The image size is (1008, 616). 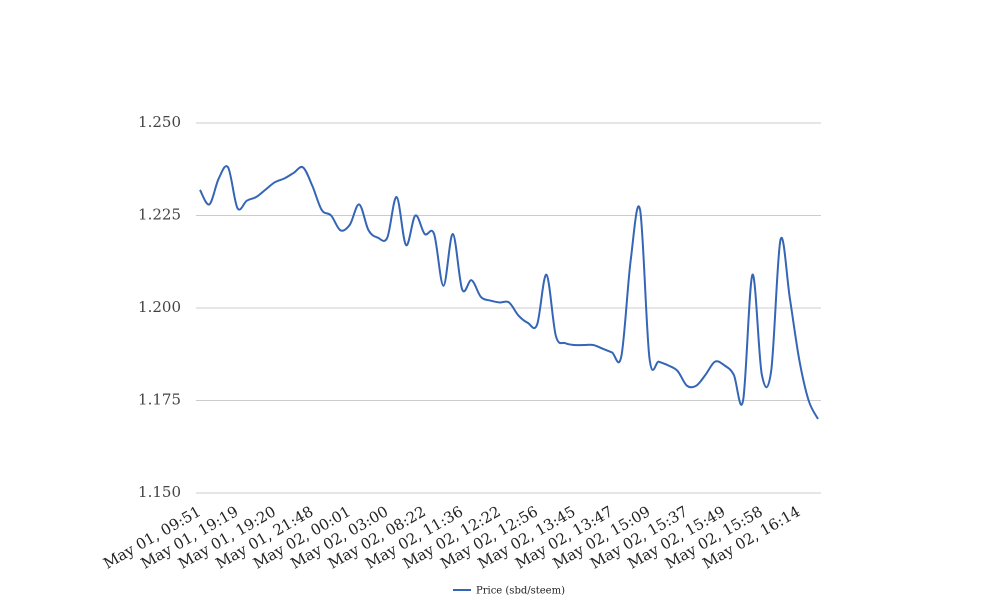 I want to click on y-tick-label: 1.250, so click(x=159, y=122).